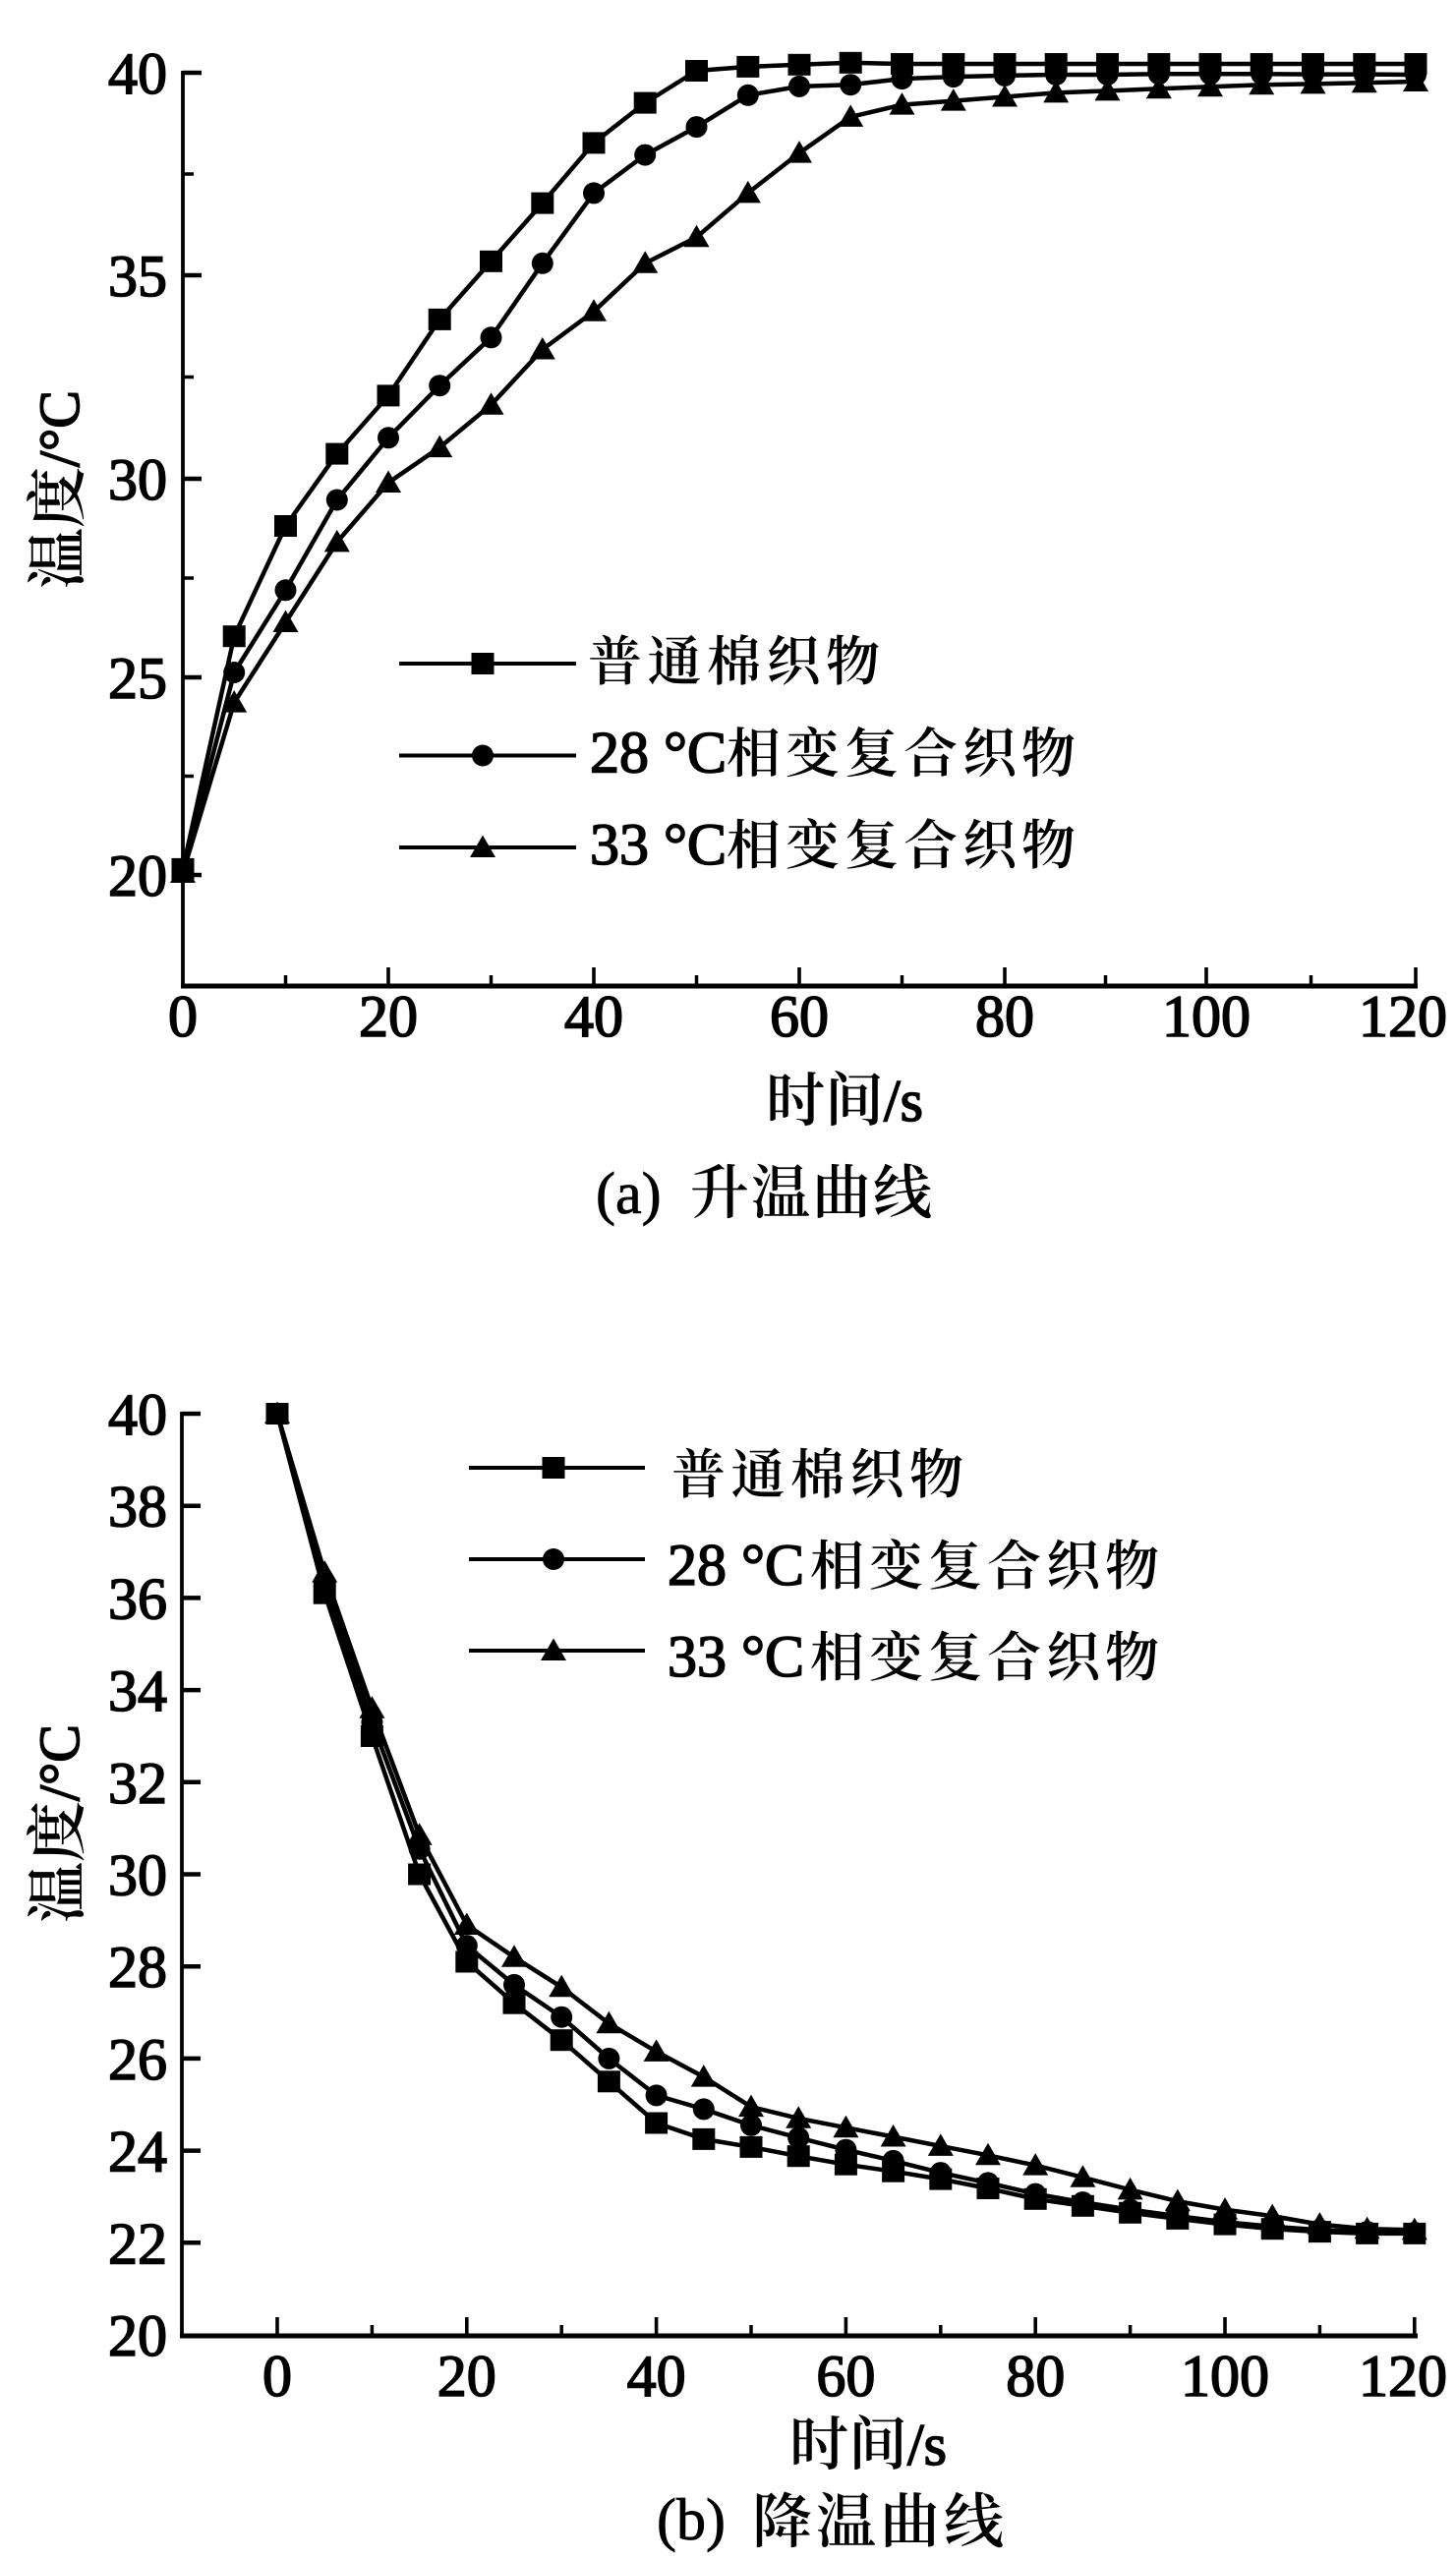 The image size is (1456, 2560). I want to click on svg-text: 26, so click(137, 2059).